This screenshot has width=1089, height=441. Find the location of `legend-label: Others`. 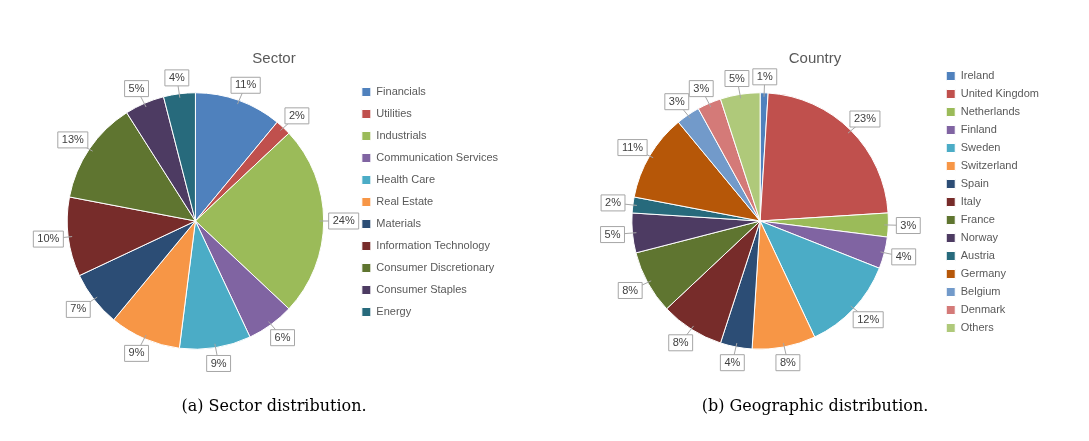

legend-label: Others is located at coordinates (977, 327).